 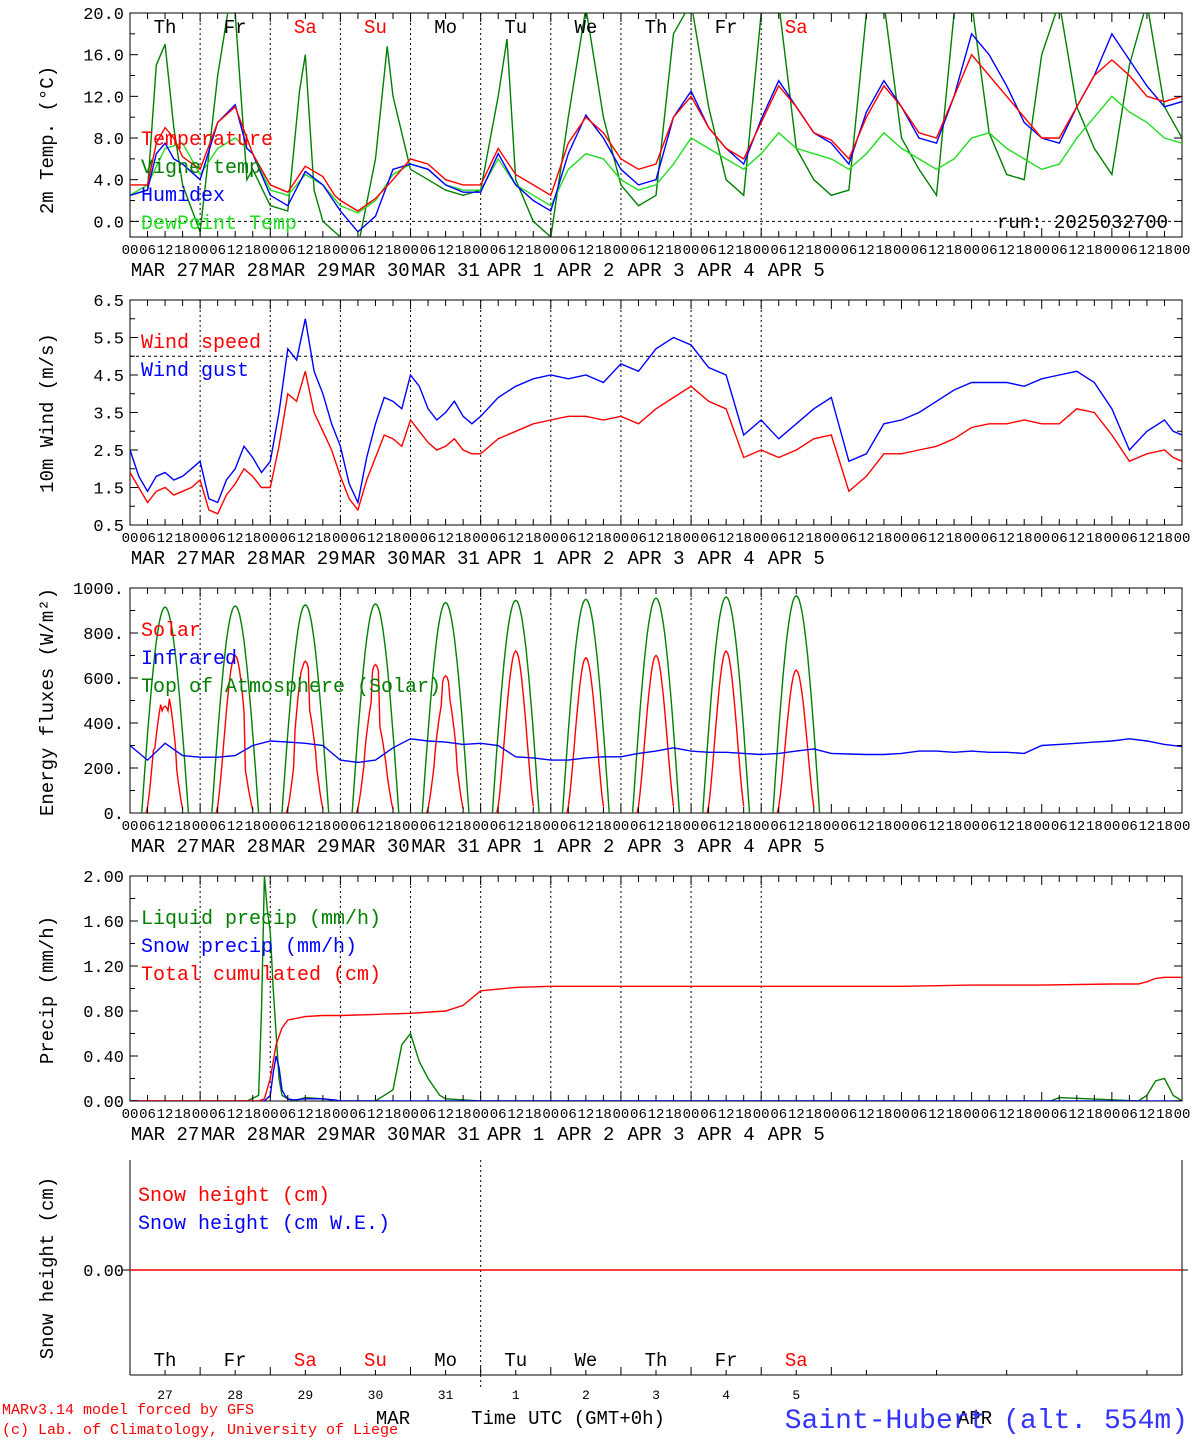 I want to click on temp-legend-3: DewPoint Temp, so click(x=219, y=224).